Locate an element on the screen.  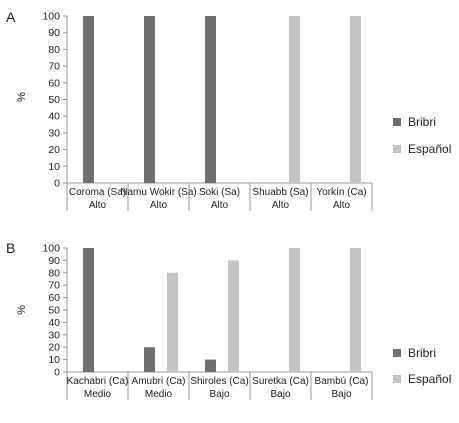
x-category-label: Kachabri (Ca) is located at coordinates (98, 381).